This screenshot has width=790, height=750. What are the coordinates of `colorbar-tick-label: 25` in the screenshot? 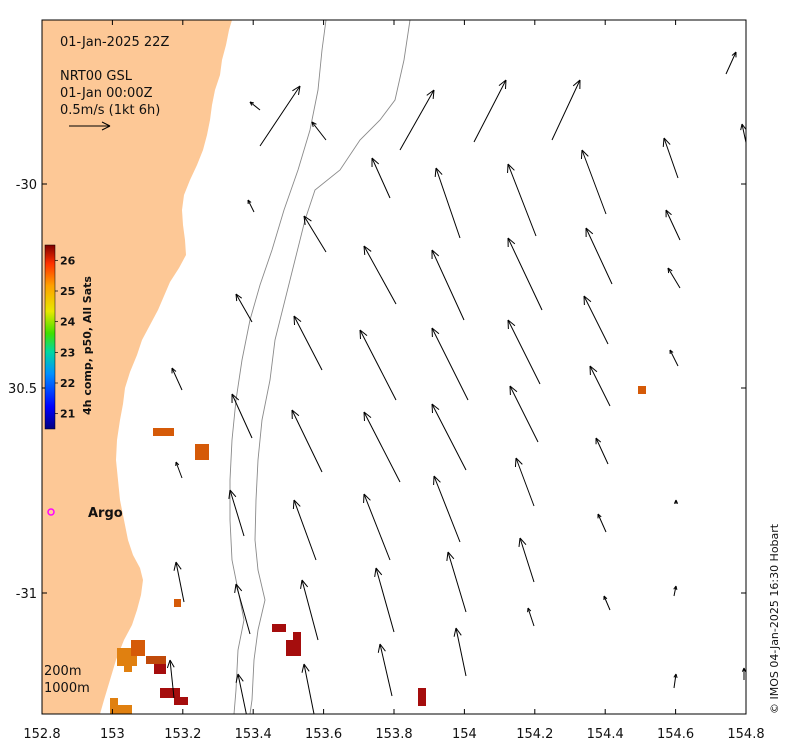 It's located at (67, 291).